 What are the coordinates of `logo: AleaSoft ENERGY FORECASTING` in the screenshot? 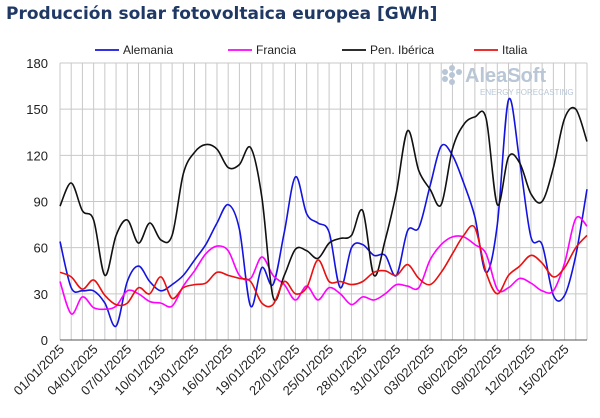 It's located at (508, 81).